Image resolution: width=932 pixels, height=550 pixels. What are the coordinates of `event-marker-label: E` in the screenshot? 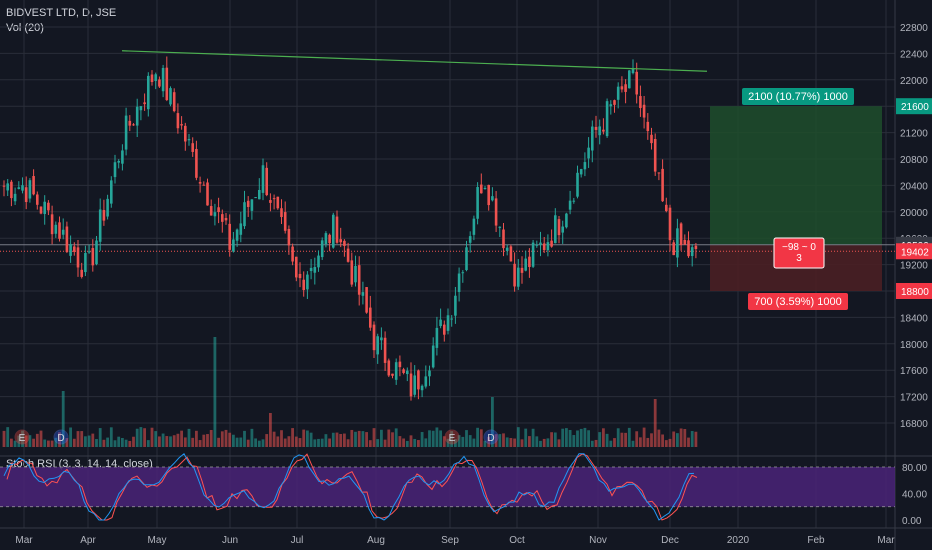 It's located at (452, 438).